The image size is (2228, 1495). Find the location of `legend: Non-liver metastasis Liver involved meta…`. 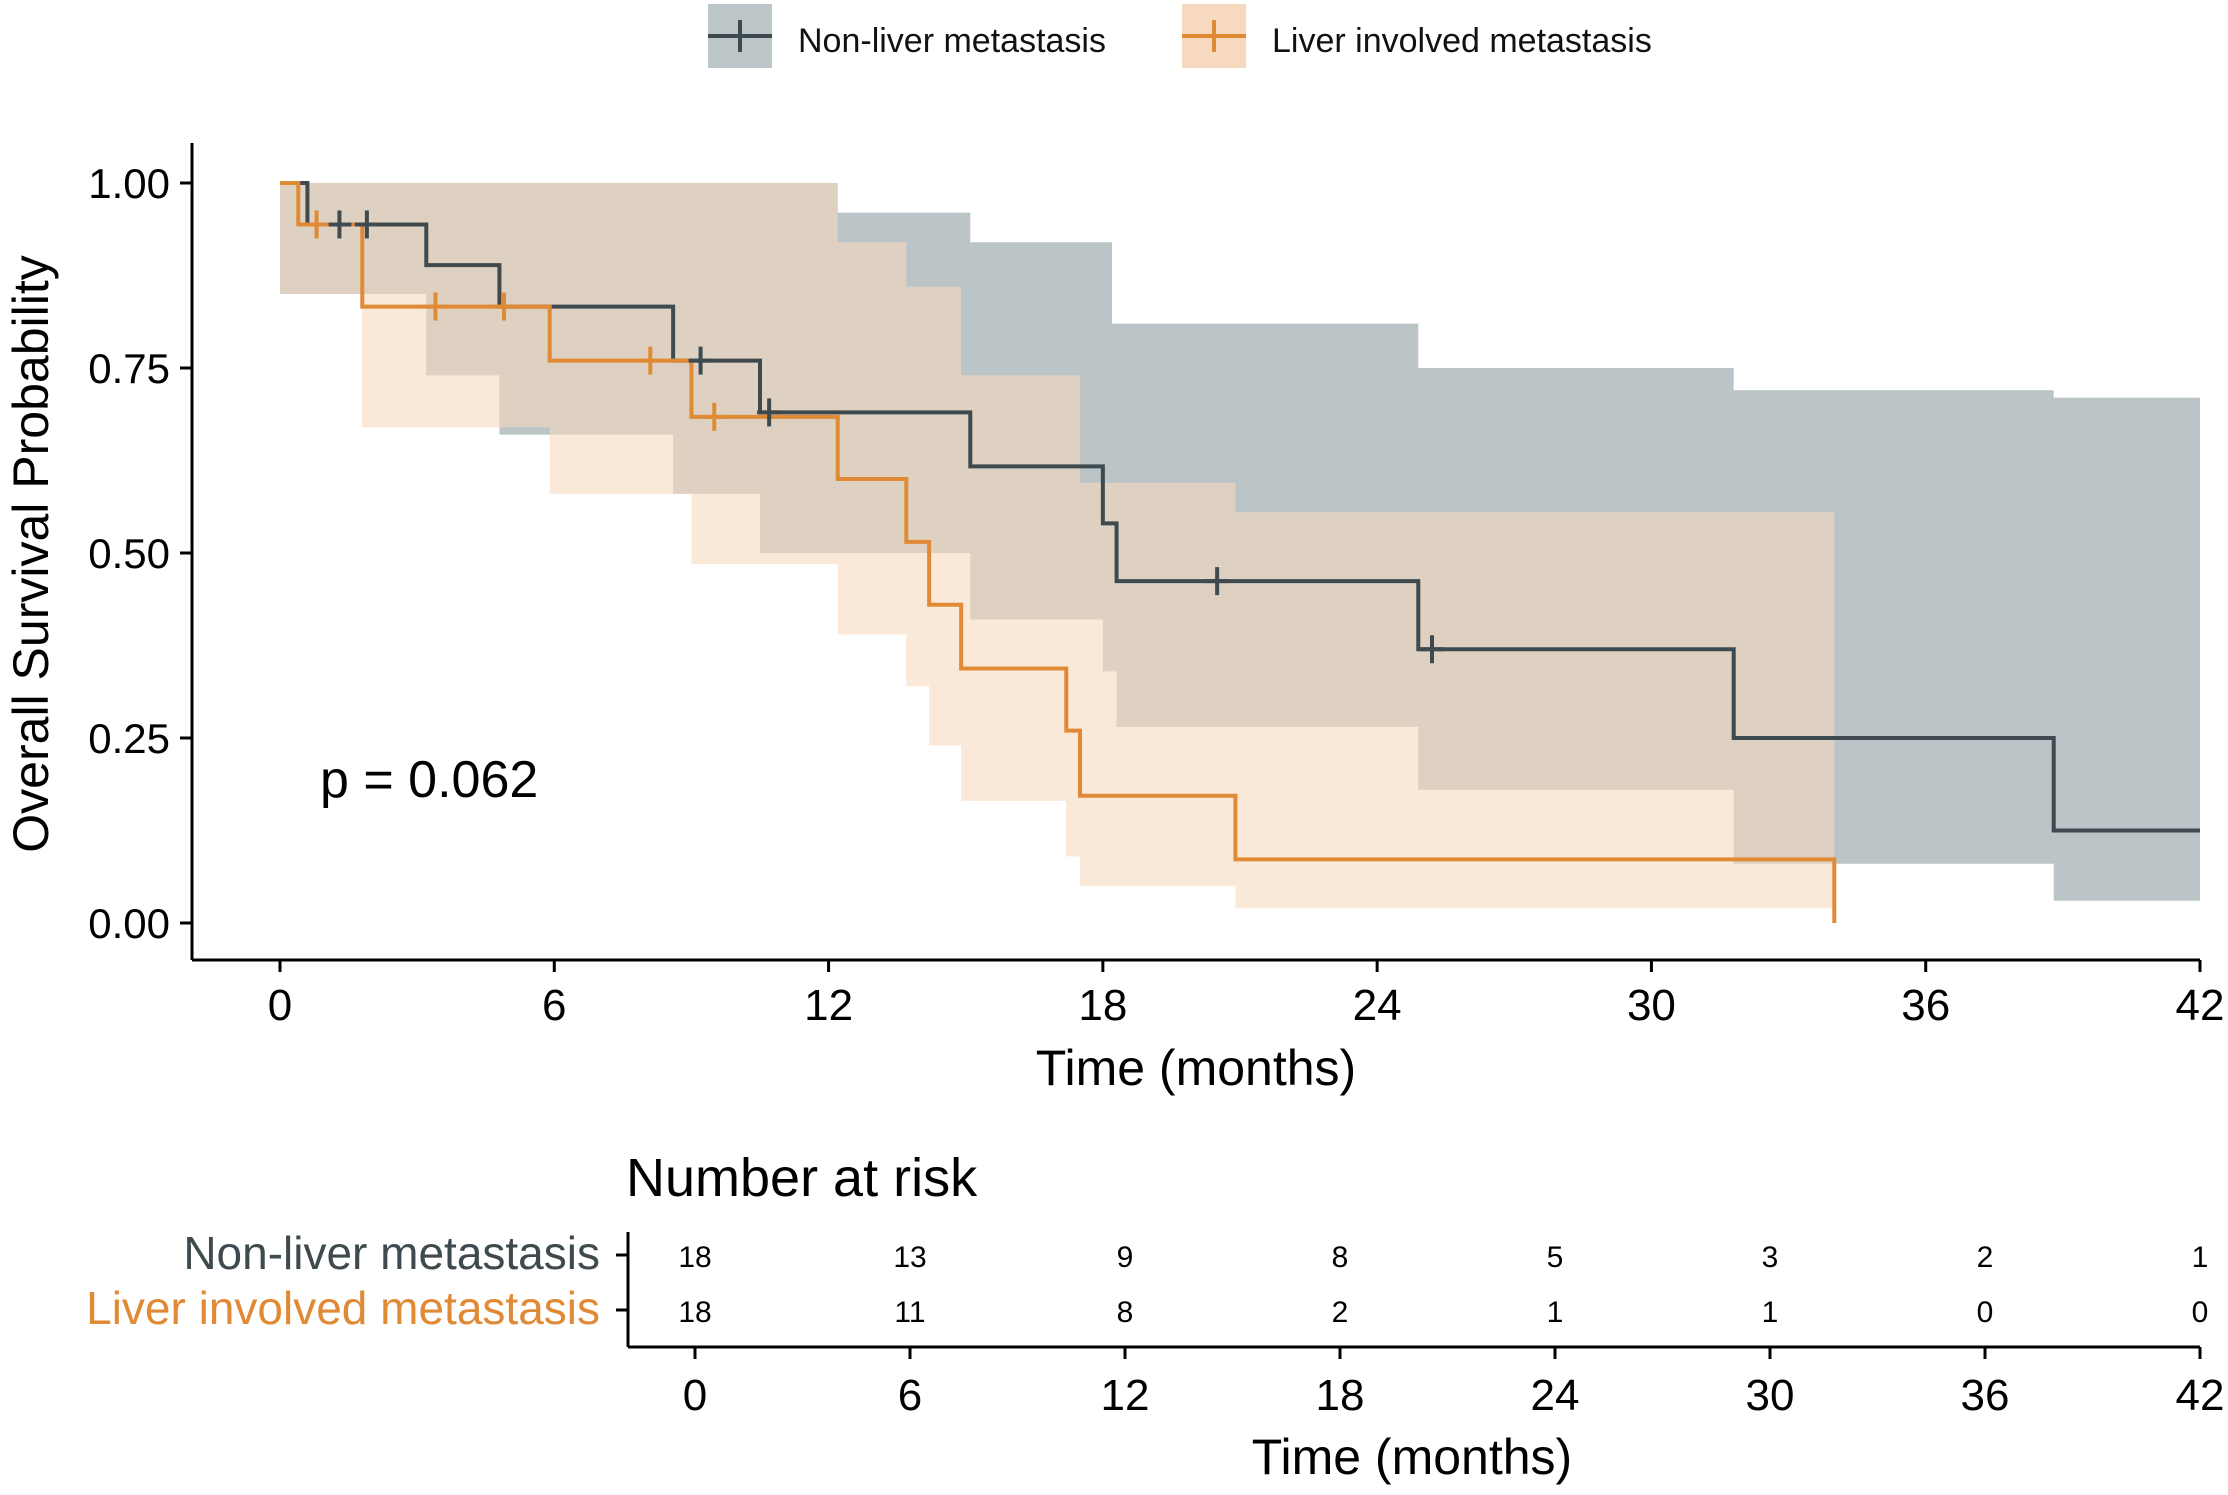

legend: Non-liver metastasis Liver involved meta… is located at coordinates (1180, 36).